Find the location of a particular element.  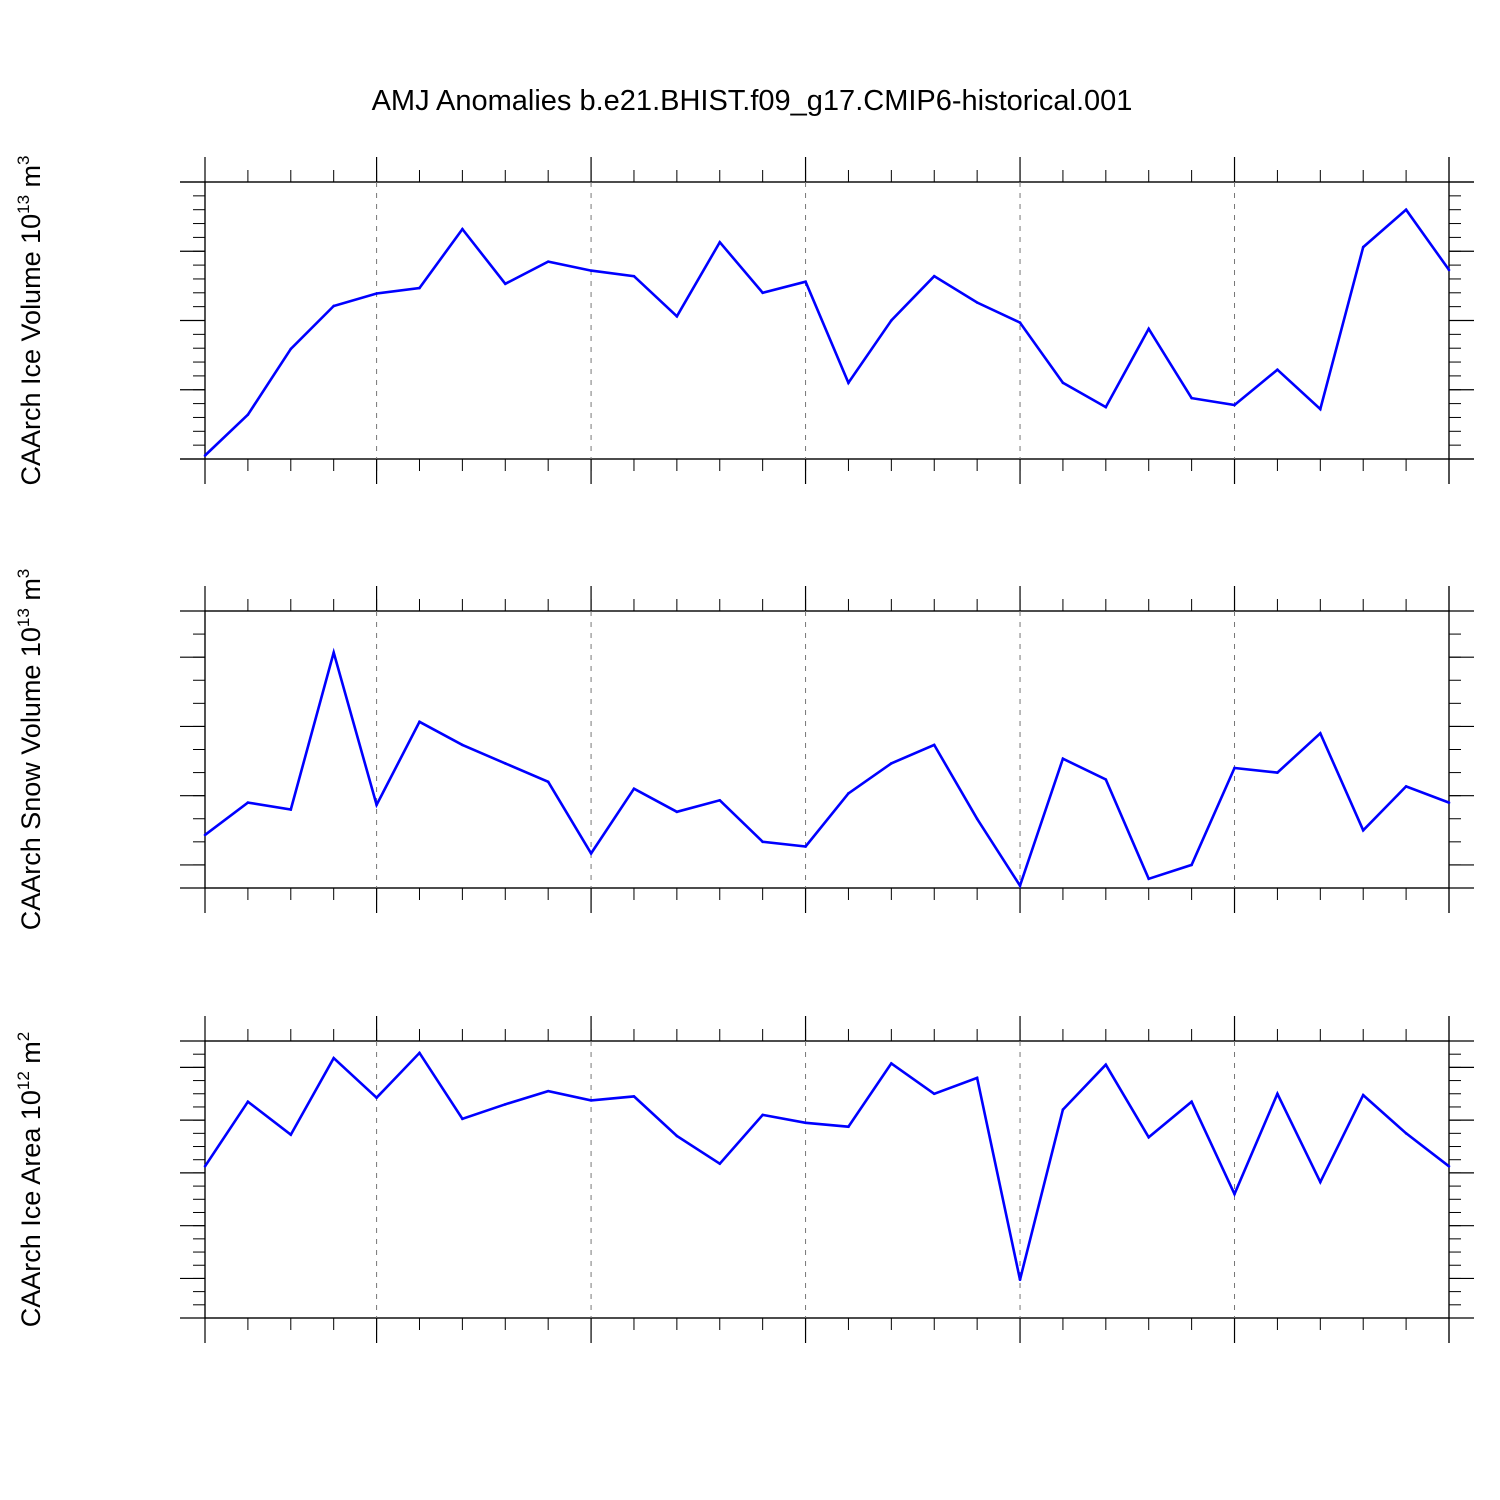

y-axis-title: CAArch Ice Area 1012 m2 is located at coordinates (30, 1180).